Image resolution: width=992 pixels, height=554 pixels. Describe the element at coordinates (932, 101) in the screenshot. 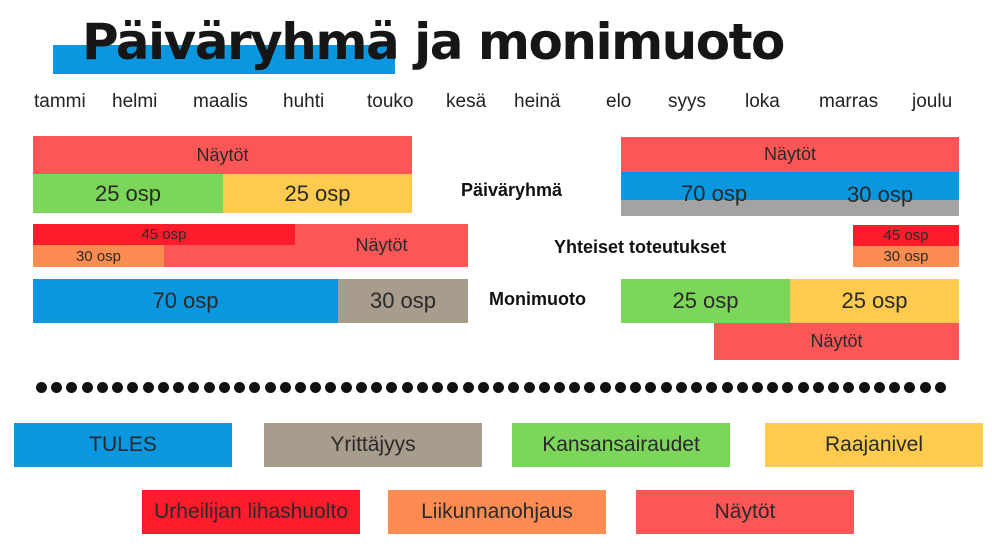

I see `month-label: joulu` at that location.